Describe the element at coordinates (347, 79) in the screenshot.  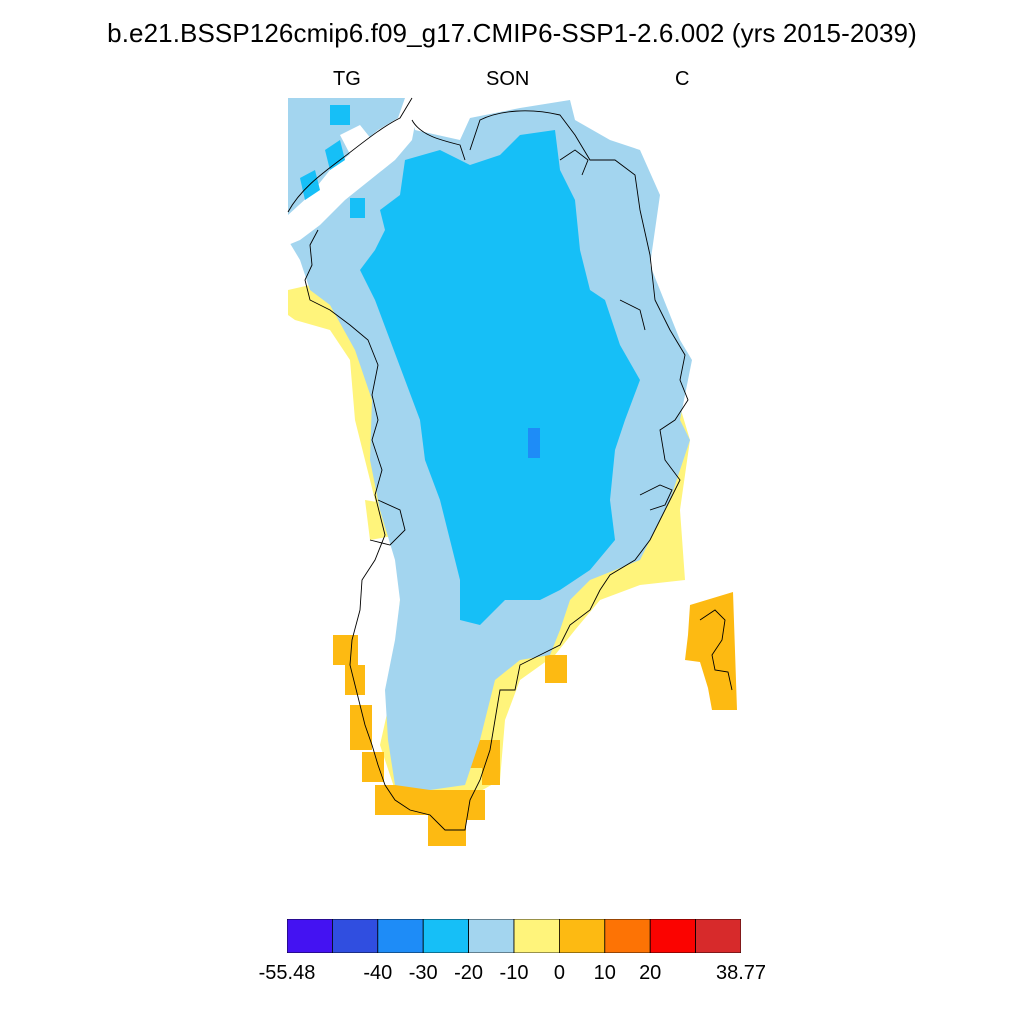
I see `variable-label: TG` at that location.